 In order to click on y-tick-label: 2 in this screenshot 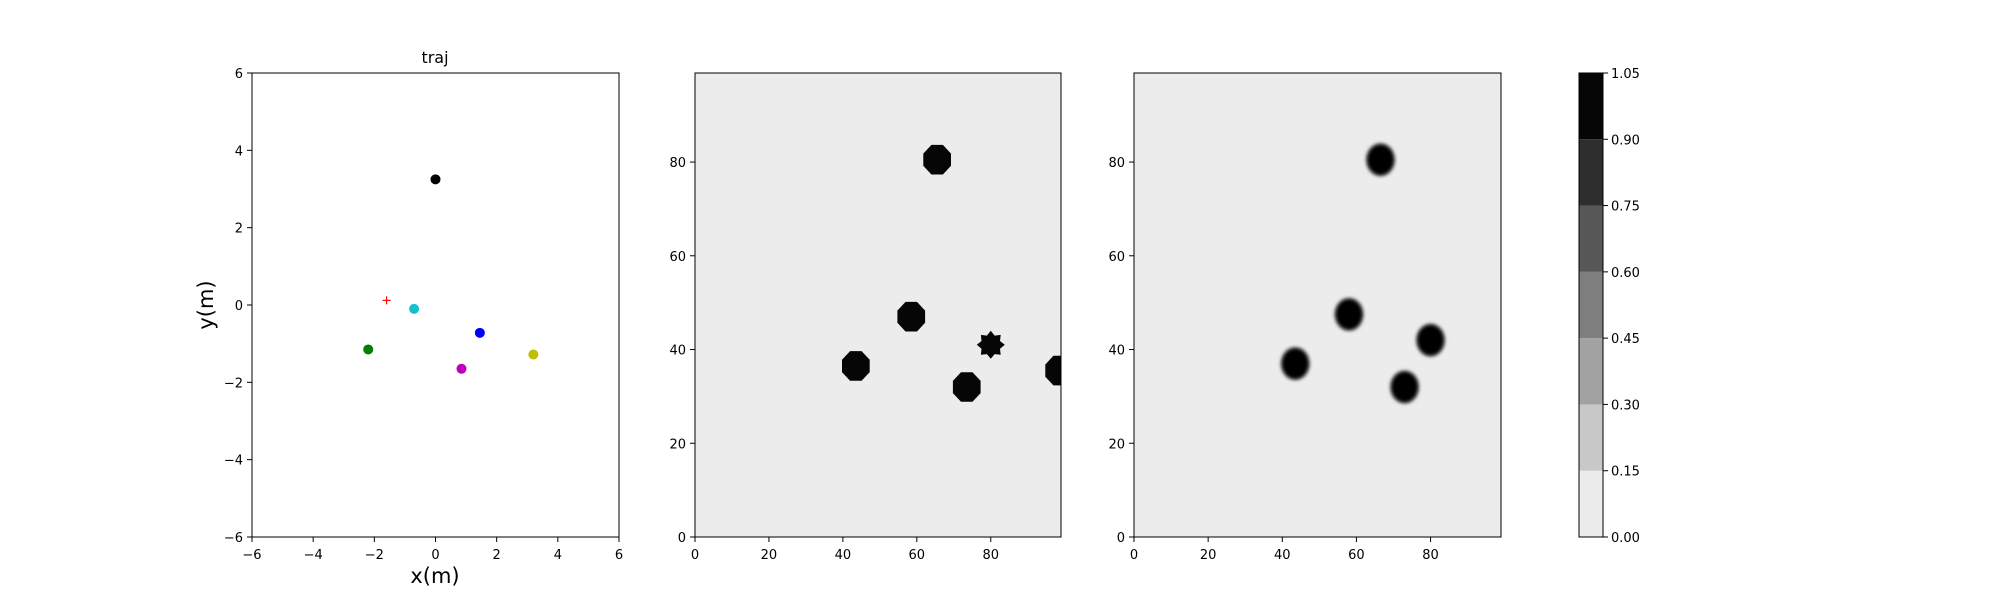, I will do `click(239, 229)`.